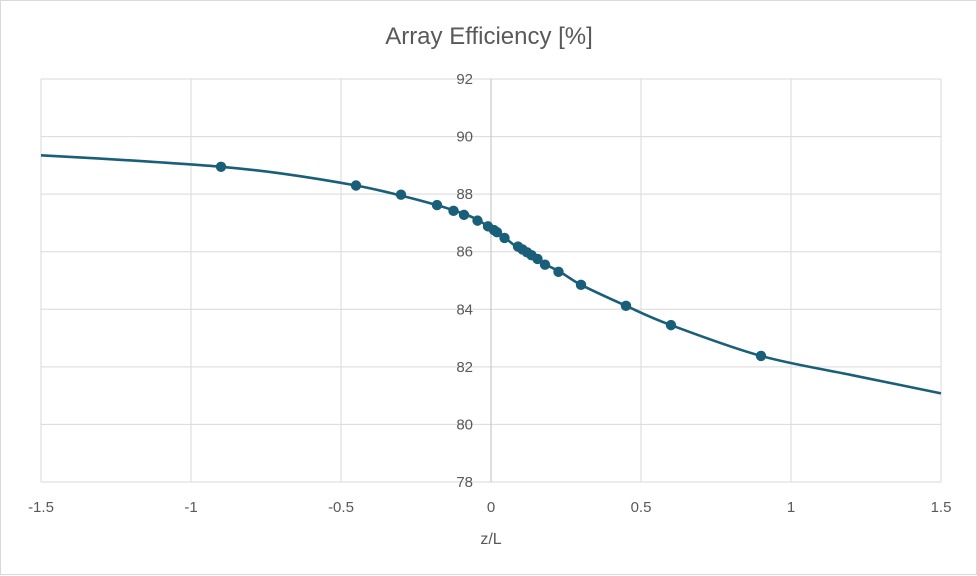 The width and height of the screenshot is (977, 576). What do you see at coordinates (490, 539) in the screenshot?
I see `x-axis-title: z/L` at bounding box center [490, 539].